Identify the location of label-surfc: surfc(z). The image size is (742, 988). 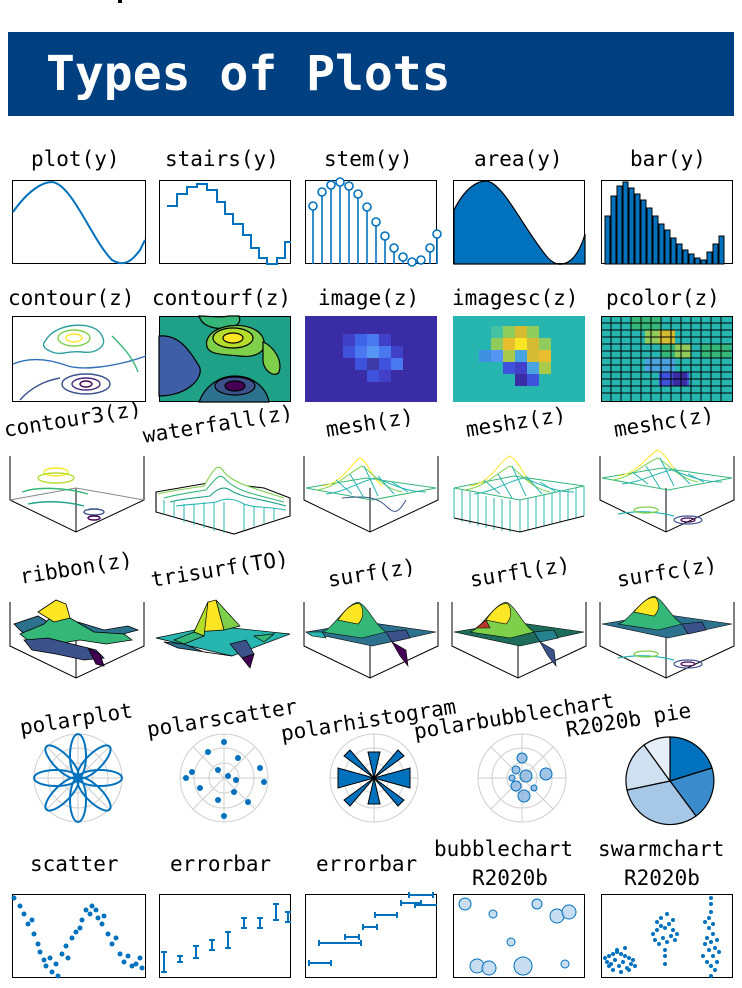
(667, 572).